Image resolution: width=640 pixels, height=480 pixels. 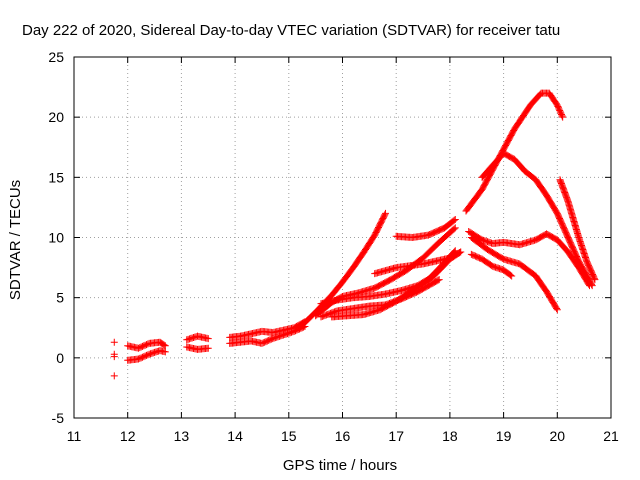 I want to click on x-tick-label: 17, so click(x=396, y=436).